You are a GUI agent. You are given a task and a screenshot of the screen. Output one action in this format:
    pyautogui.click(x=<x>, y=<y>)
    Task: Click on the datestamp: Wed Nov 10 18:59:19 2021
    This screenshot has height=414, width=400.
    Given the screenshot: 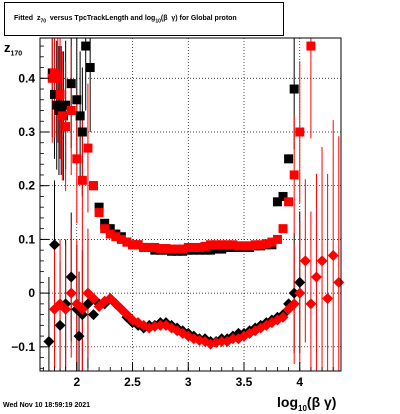 What is the action you would take?
    pyautogui.click(x=47, y=405)
    